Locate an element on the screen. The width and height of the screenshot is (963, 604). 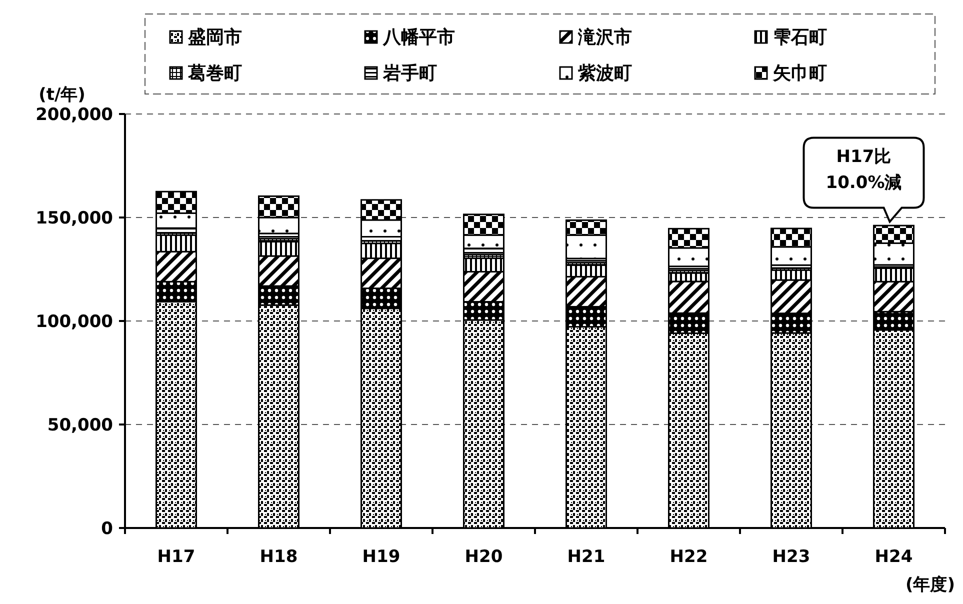
annotation: H17比 10.0%減 is located at coordinates (863, 170).